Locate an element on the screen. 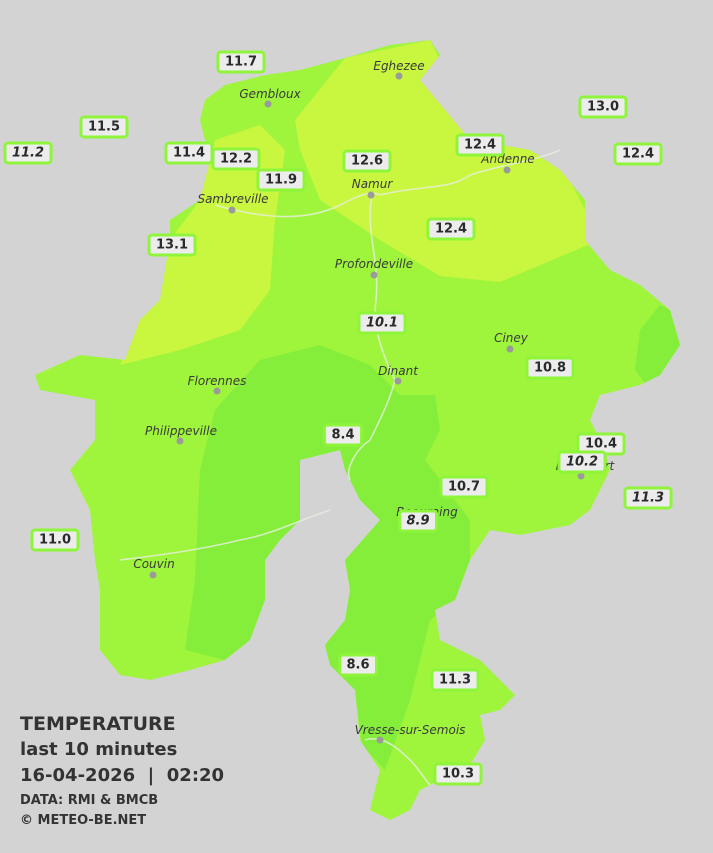  reading-value: 12.2 is located at coordinates (236, 159).